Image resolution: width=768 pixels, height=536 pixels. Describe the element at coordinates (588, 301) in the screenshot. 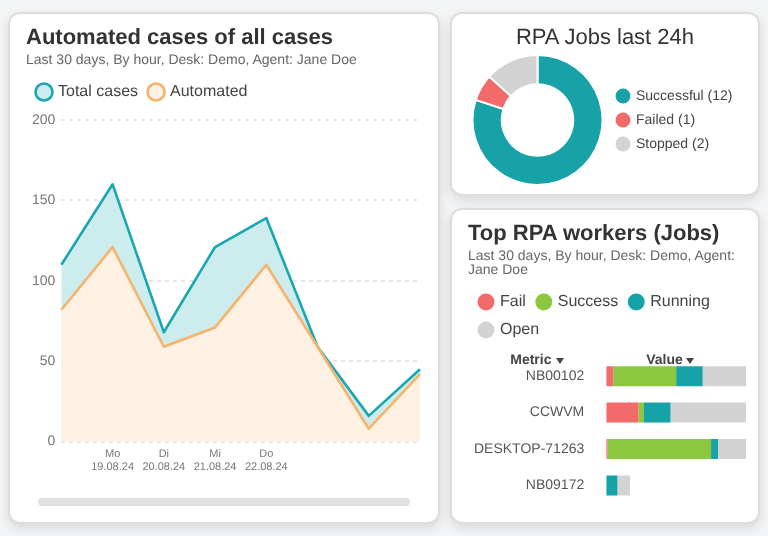

I see `legend-label: Success` at that location.